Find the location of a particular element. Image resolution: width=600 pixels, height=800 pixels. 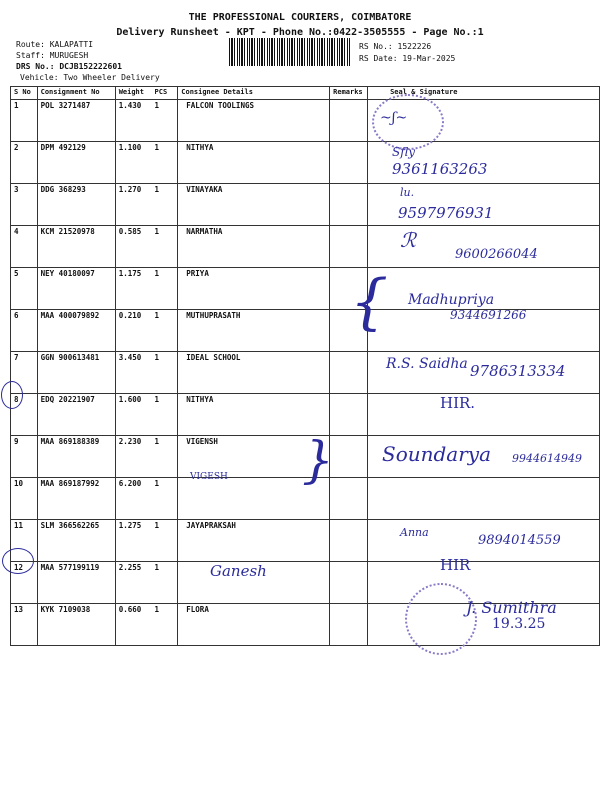

consignee-cell is located at coordinates (254, 498).